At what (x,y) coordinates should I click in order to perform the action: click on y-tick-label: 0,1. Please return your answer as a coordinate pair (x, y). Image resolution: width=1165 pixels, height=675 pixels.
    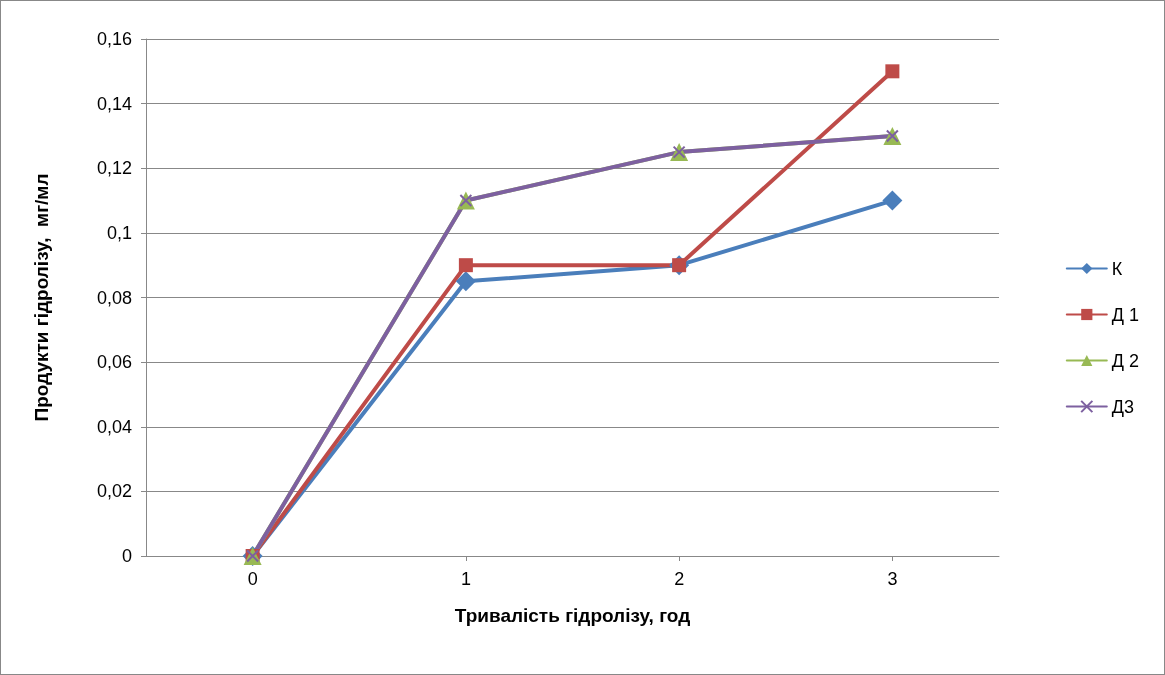
    Looking at the image, I should click on (119, 232).